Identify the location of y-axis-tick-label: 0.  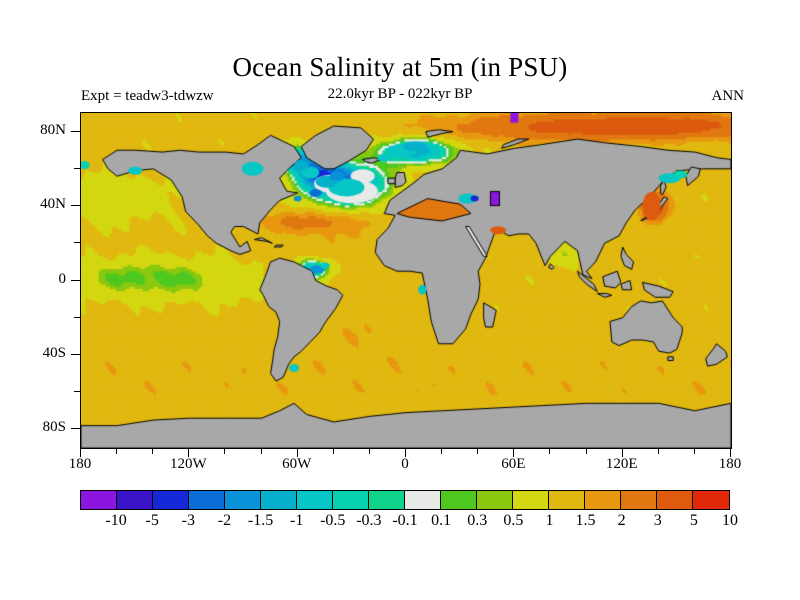
(62, 278).